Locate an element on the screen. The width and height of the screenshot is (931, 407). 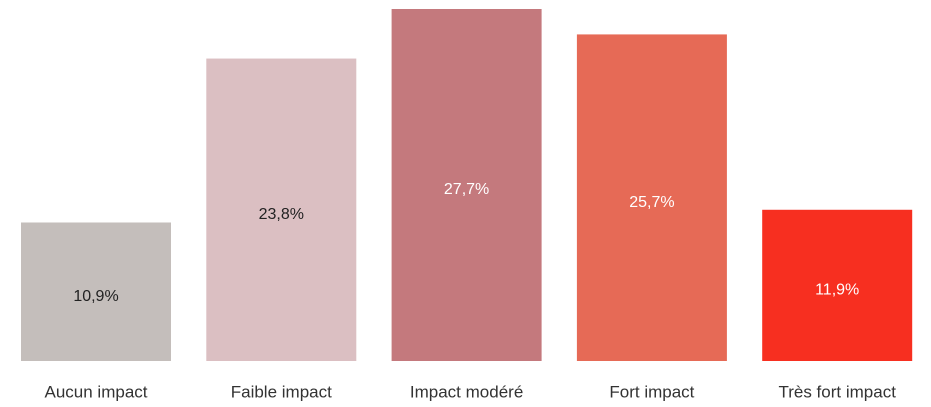
category-label: Faible impact is located at coordinates (281, 391).